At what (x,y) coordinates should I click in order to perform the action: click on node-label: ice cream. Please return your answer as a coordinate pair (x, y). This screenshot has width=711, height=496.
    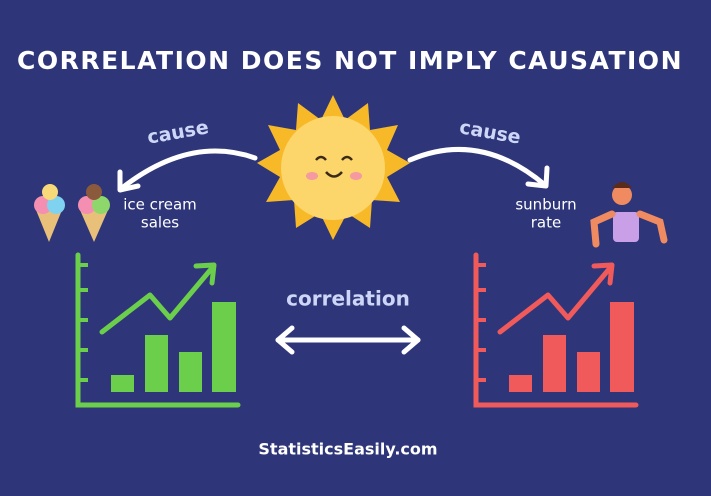
    Looking at the image, I should click on (160, 205).